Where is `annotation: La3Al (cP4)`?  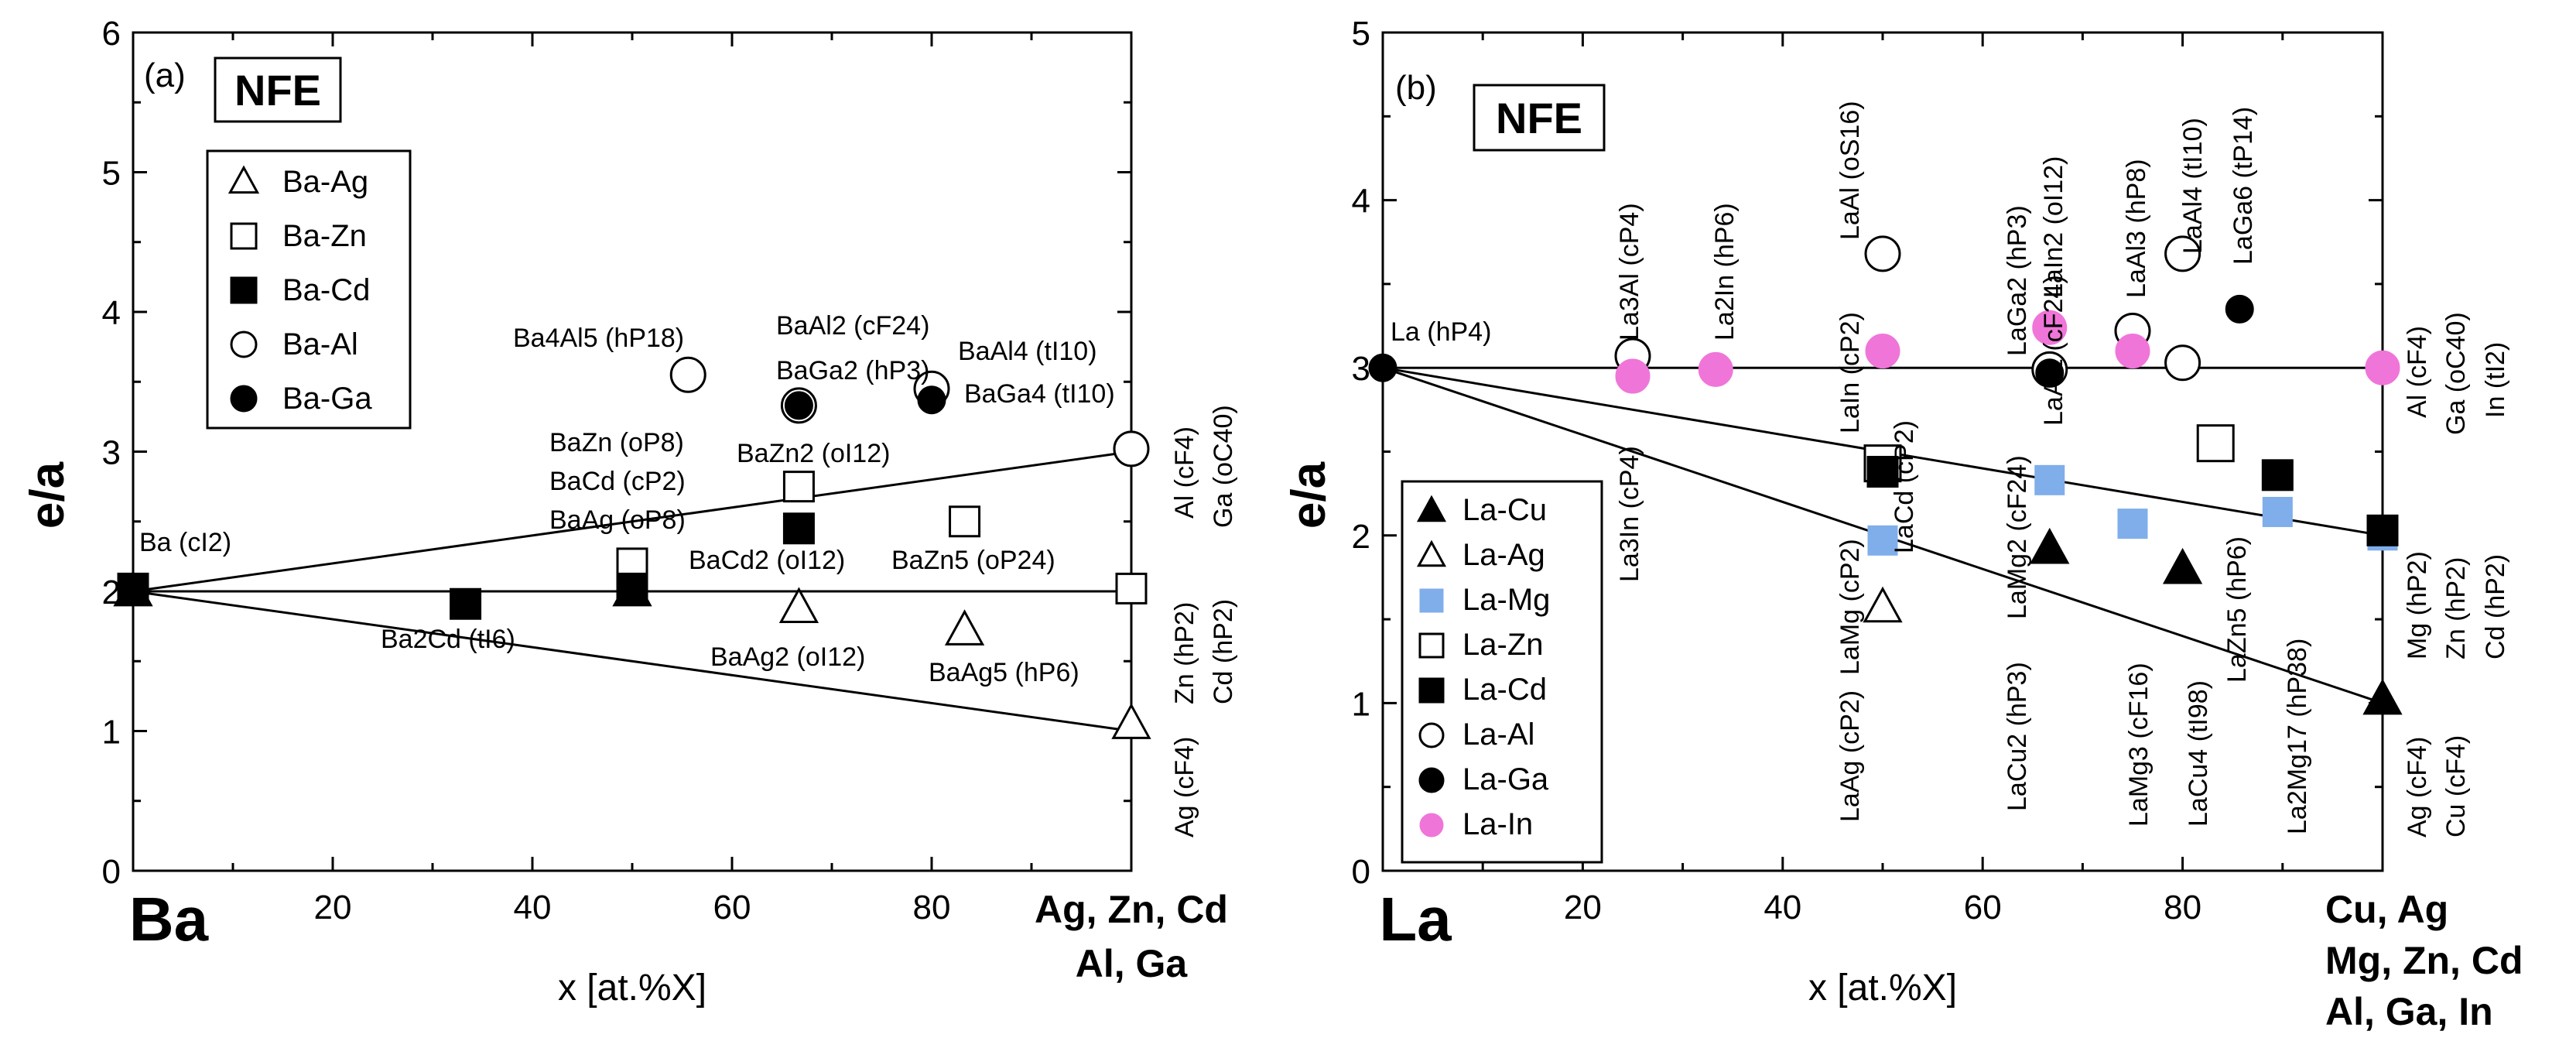
annotation: La3Al (cP4) is located at coordinates (1630, 272).